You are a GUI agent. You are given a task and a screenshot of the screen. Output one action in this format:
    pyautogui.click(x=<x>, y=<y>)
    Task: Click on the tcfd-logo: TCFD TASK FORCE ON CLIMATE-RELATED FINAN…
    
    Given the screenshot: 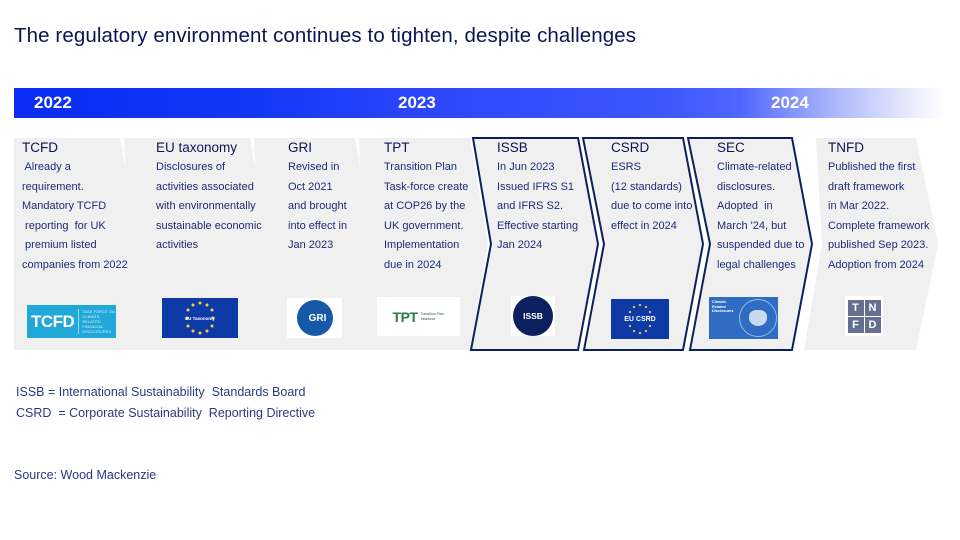 What is the action you would take?
    pyautogui.click(x=71, y=321)
    